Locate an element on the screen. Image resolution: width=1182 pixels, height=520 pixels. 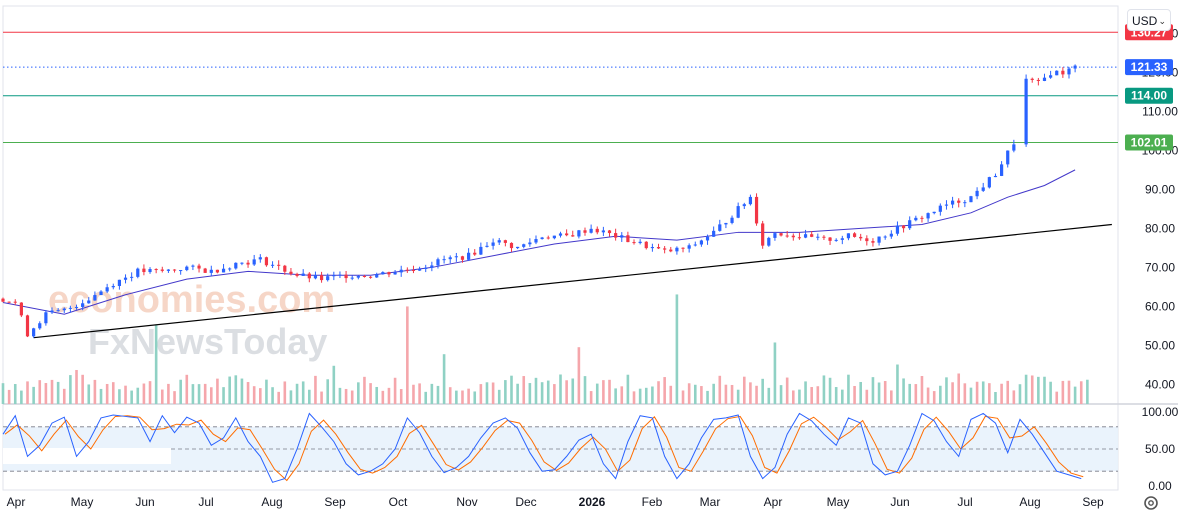
currency-label: USD is located at coordinates (1145, 21).